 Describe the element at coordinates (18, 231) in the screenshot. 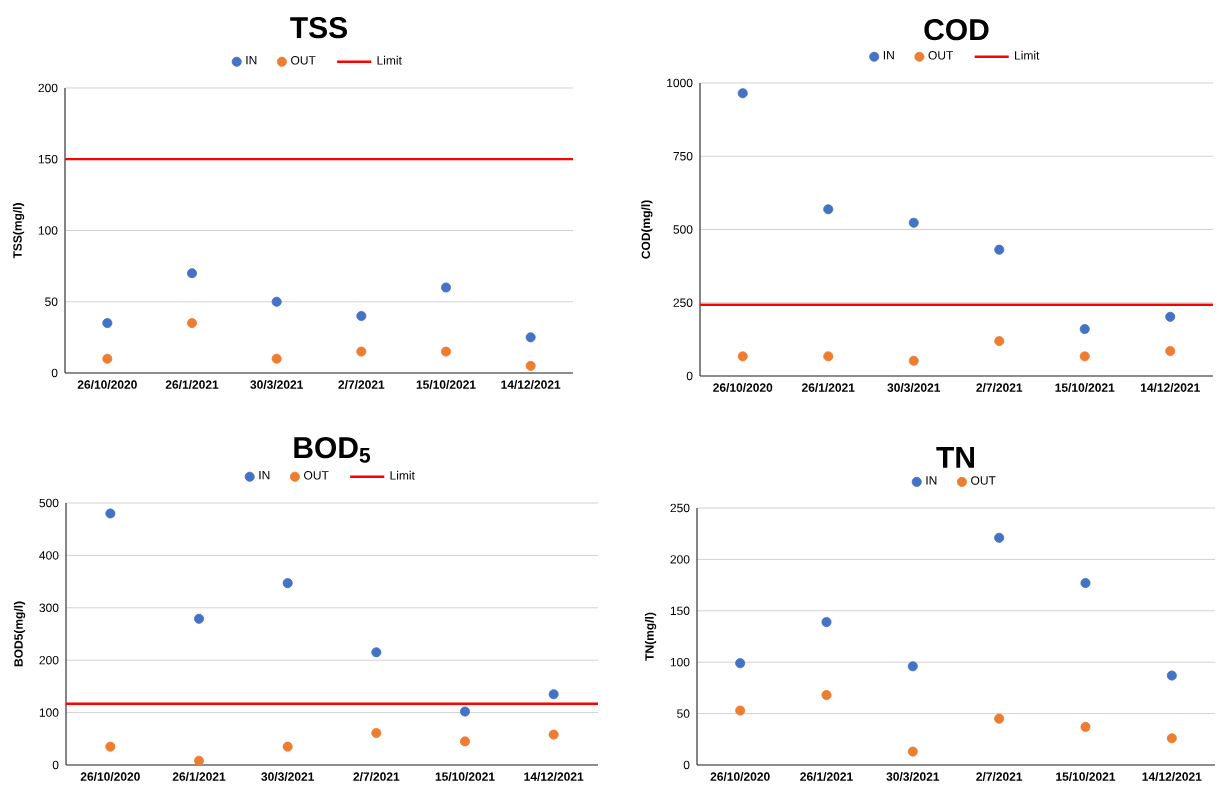

I see `y-axis-title: TSS(mg/l)` at that location.